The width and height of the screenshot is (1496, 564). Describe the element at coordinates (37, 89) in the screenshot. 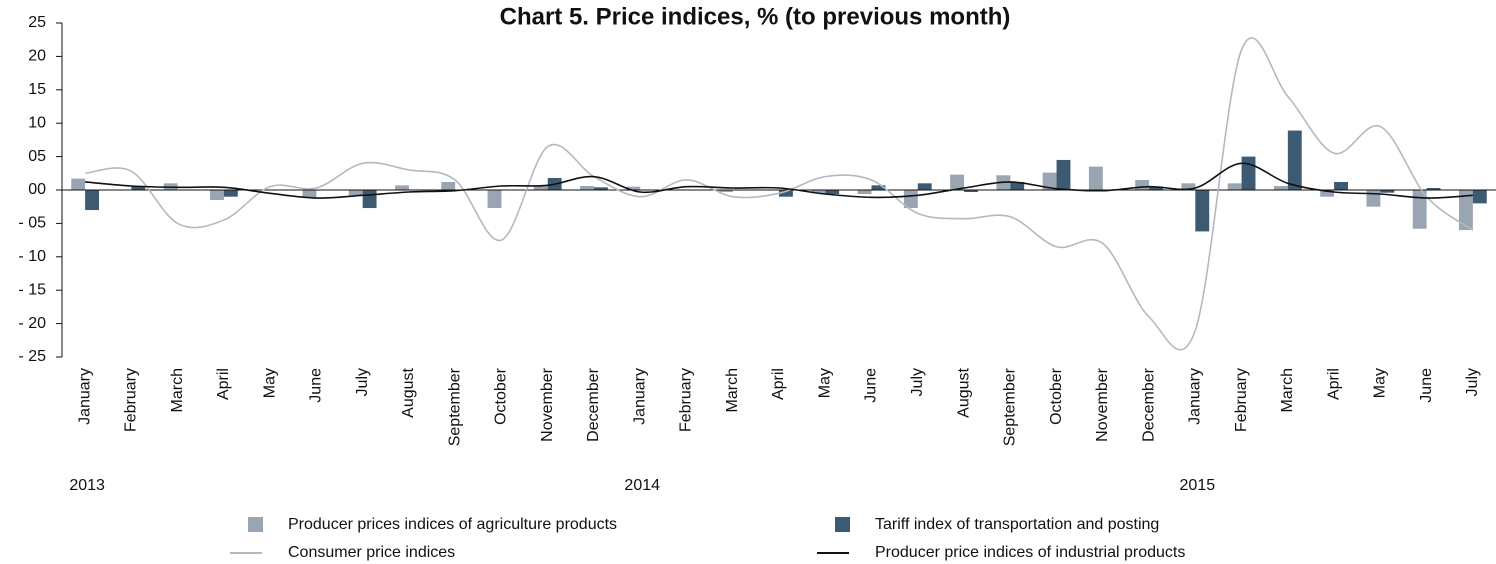

I see `y-tick-label: 15` at that location.